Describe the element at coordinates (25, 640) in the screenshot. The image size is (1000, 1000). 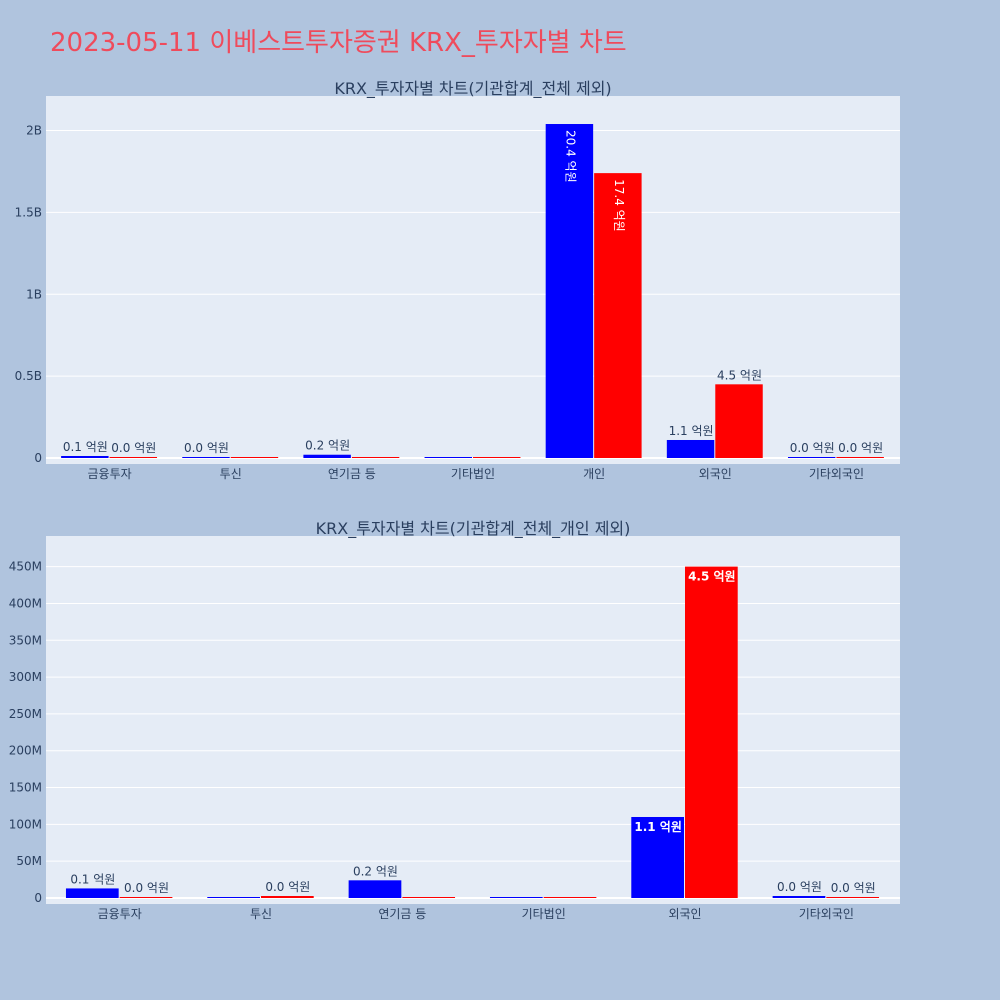
I see `y-tick-label: 350M` at that location.